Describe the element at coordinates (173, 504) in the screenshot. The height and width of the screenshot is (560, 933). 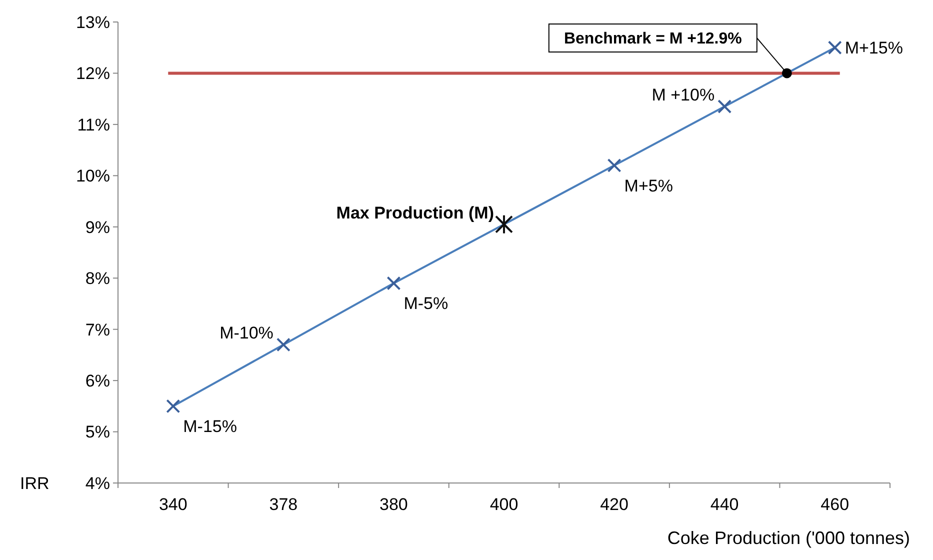
I see `x-tick-label: 340` at that location.